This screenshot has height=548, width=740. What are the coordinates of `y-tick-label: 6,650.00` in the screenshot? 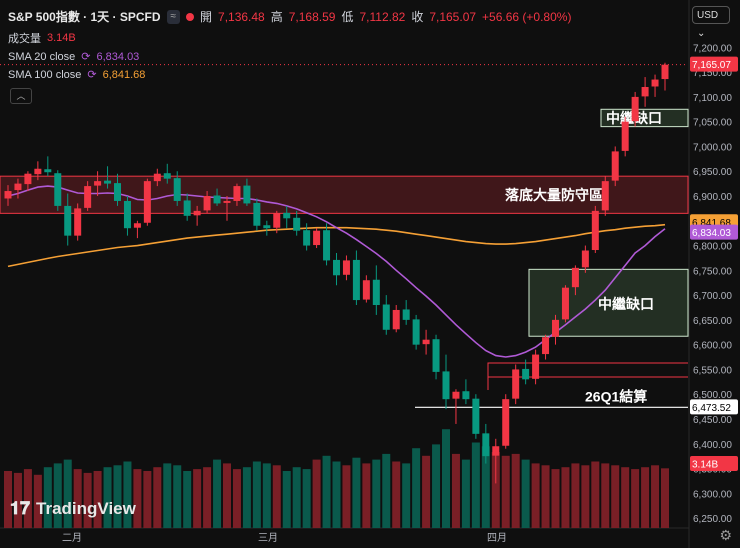 It's located at (712, 321).